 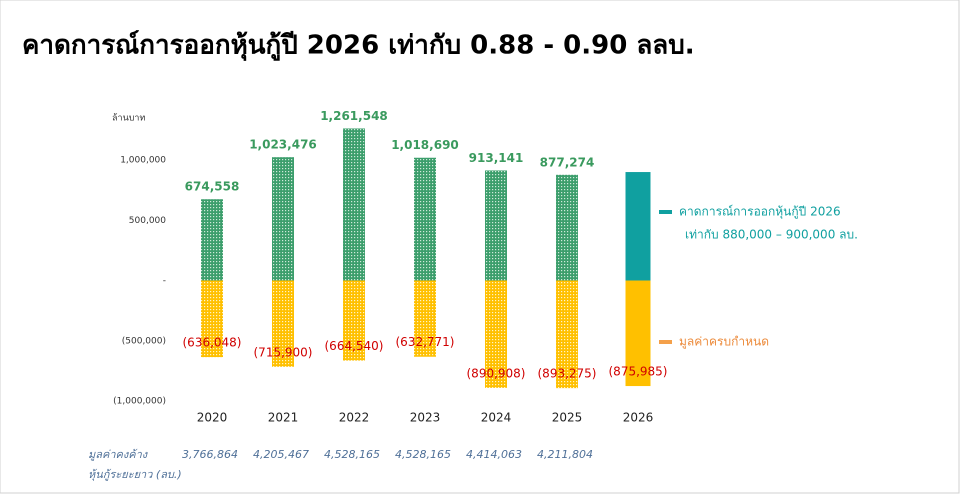 What do you see at coordinates (425, 342) in the screenshot?
I see `data-label: (632,771)` at bounding box center [425, 342].